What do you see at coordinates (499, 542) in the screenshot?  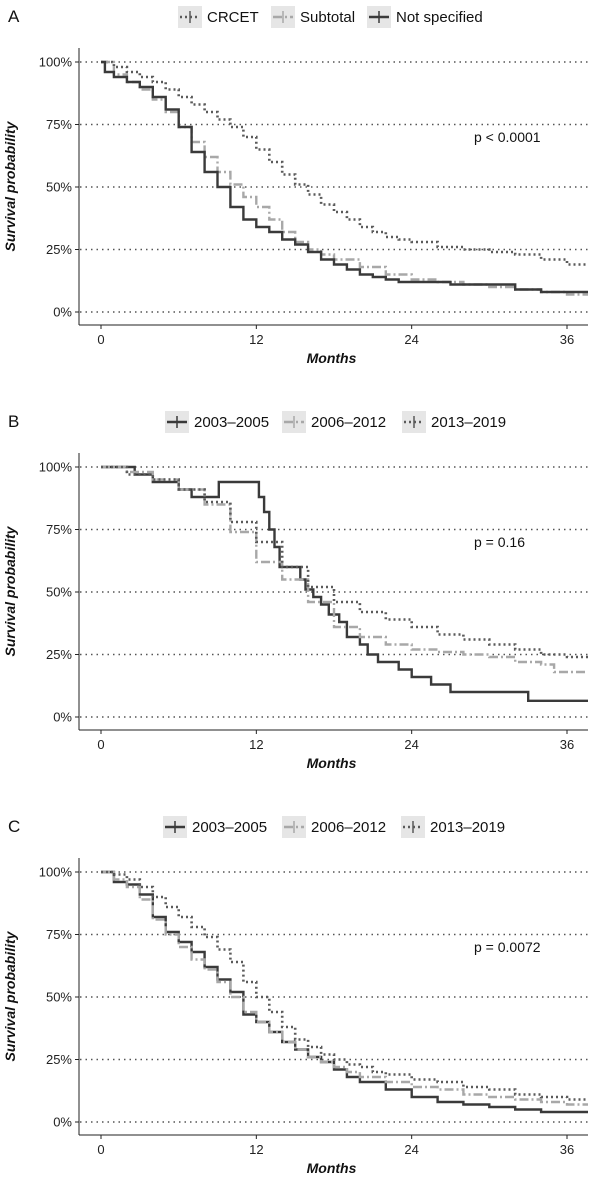 I see `p-value-annotation: p = 0.16` at bounding box center [499, 542].